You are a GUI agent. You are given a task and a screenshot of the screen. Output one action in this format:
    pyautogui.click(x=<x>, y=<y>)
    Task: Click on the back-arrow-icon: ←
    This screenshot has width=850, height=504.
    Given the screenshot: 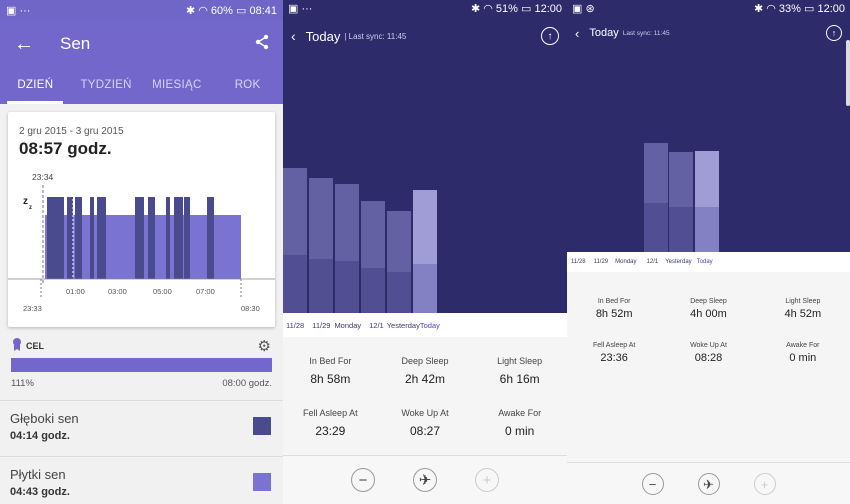 What is the action you would take?
    pyautogui.click(x=24, y=43)
    